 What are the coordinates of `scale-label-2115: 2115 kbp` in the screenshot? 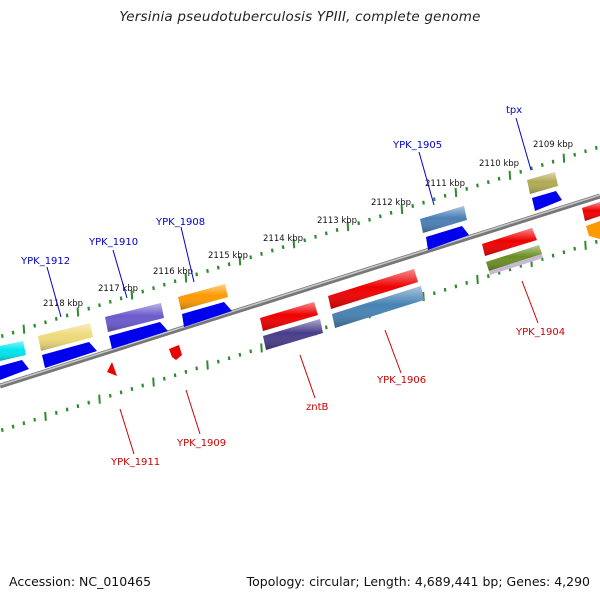 It's located at (228, 256).